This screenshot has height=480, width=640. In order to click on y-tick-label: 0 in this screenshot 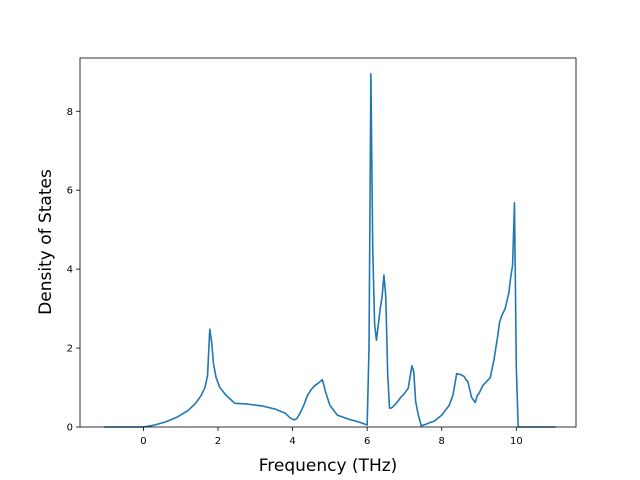, I will do `click(70, 428)`.